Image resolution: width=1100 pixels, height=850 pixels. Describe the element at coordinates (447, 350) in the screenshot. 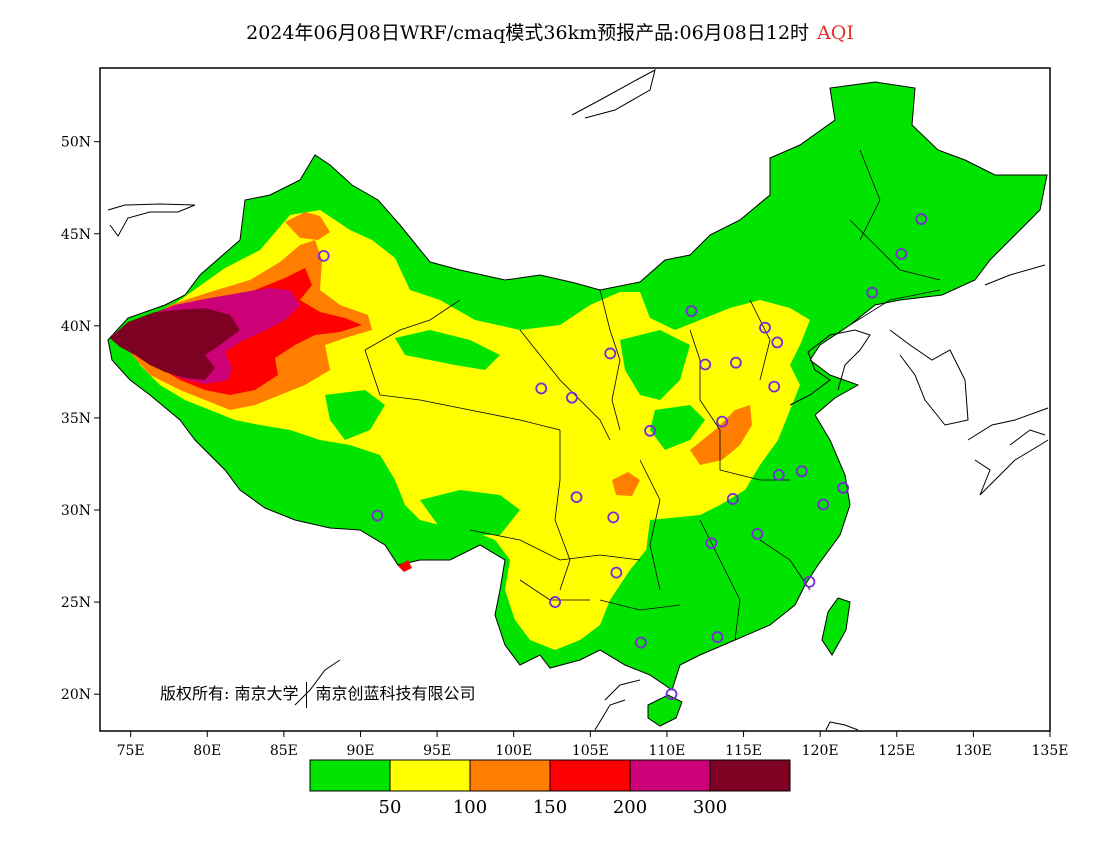

I see `green-patch-qilian` at that location.